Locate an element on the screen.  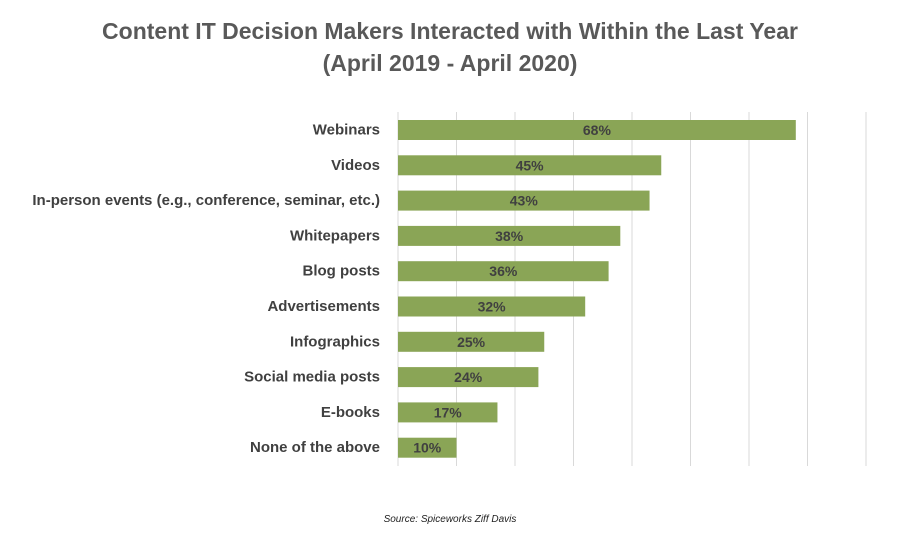
category-label: None of the above is located at coordinates (315, 447).